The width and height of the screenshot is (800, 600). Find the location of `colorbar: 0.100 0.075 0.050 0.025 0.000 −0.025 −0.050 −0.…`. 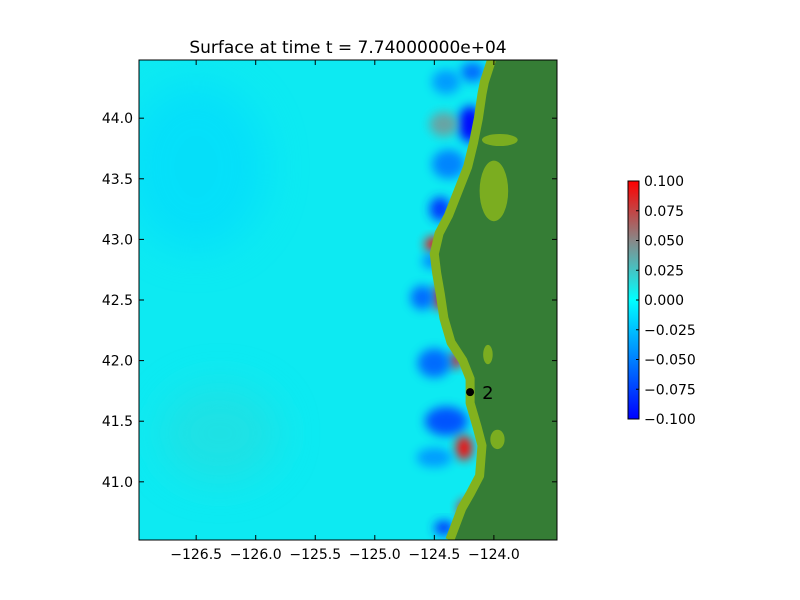

colorbar: 0.100 0.075 0.050 0.025 0.000 −0.025 −0.050 −0.… is located at coordinates (661, 301).